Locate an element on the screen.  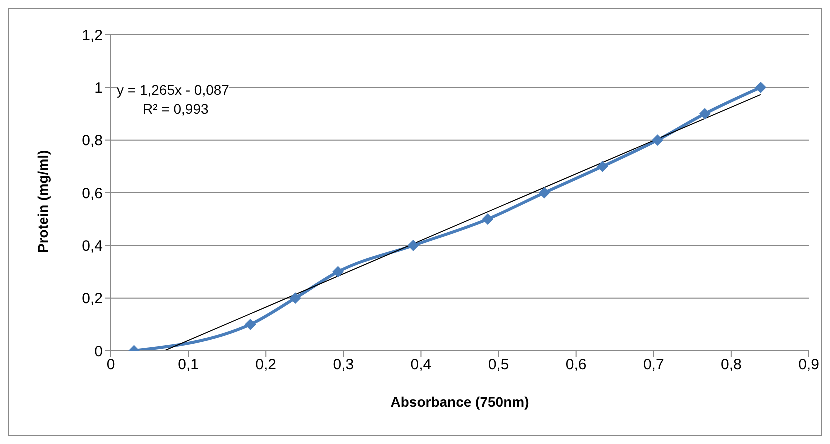
y-tick-label: 0,4 is located at coordinates (92, 246).